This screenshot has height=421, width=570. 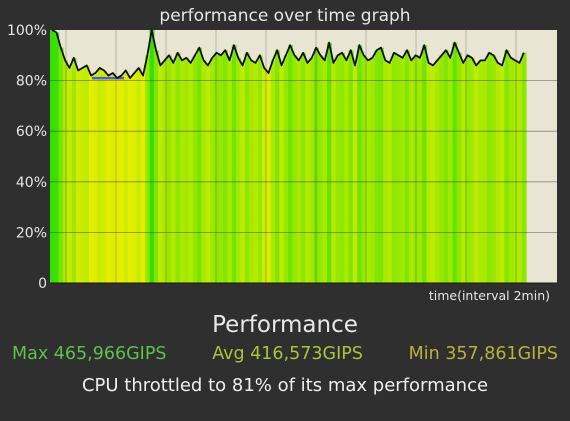 I want to click on avg-performance-stat: Avg 416,573GIPS, so click(x=287, y=354).